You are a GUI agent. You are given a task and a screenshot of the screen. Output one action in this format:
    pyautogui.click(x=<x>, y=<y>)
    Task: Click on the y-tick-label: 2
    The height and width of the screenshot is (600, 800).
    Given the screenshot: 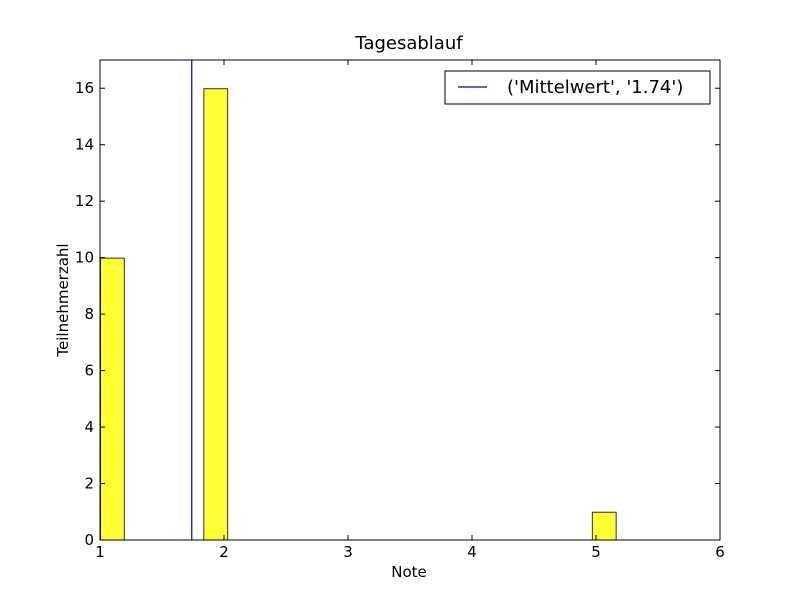 What is the action you would take?
    pyautogui.click(x=89, y=484)
    